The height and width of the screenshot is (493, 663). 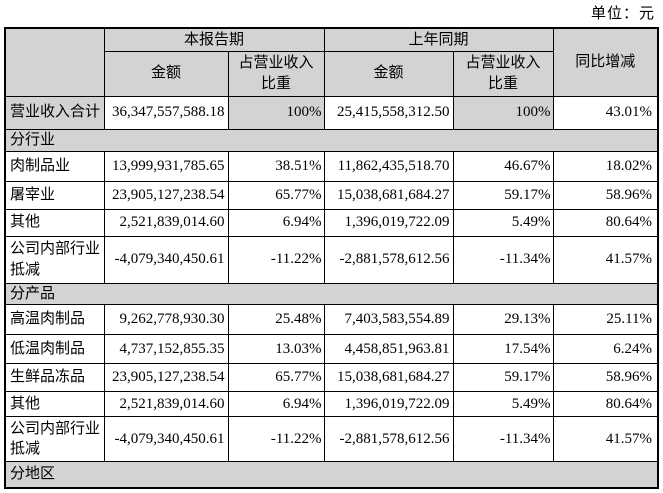 I want to click on header-ratio-current: 占营业收入 比重, so click(x=276, y=73).